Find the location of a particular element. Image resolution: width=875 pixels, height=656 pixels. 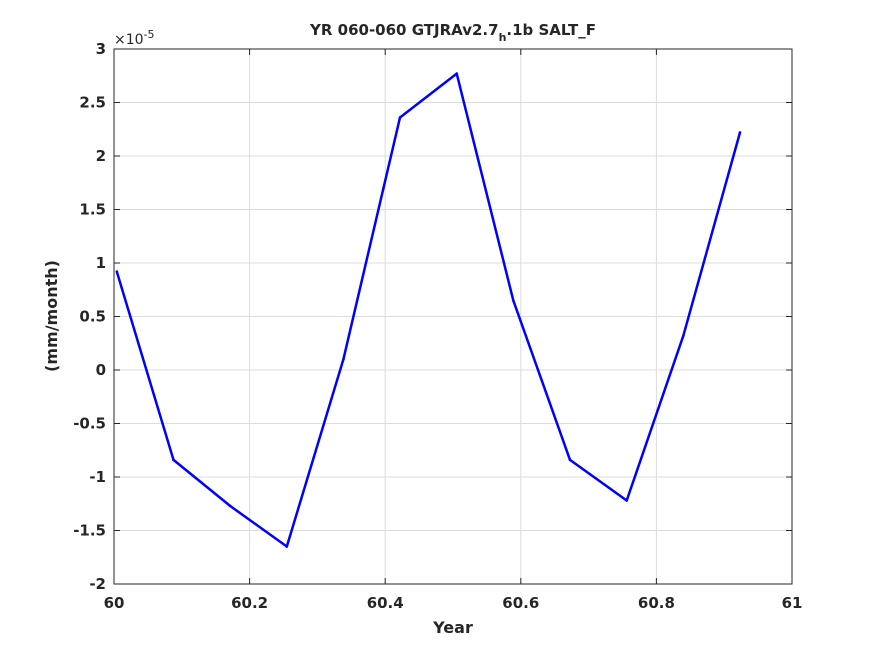

x-tick-label: 60.2 is located at coordinates (249, 603).